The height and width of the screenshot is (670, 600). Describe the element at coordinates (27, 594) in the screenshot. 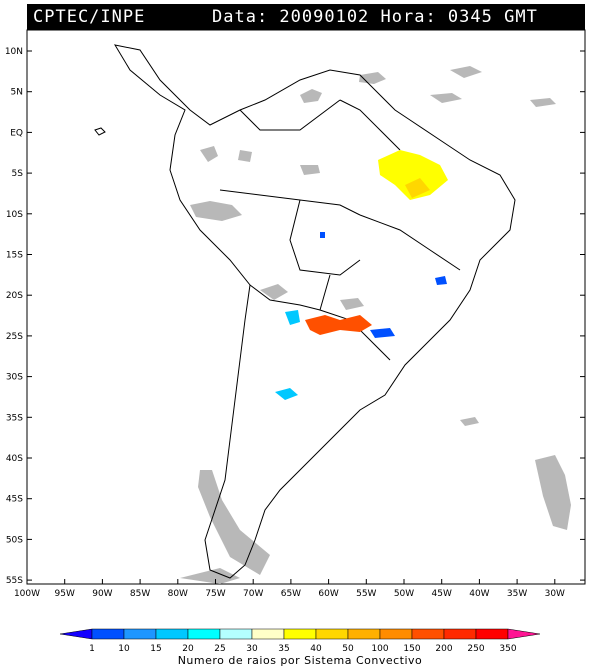

I see `lon-label: 100W` at that location.